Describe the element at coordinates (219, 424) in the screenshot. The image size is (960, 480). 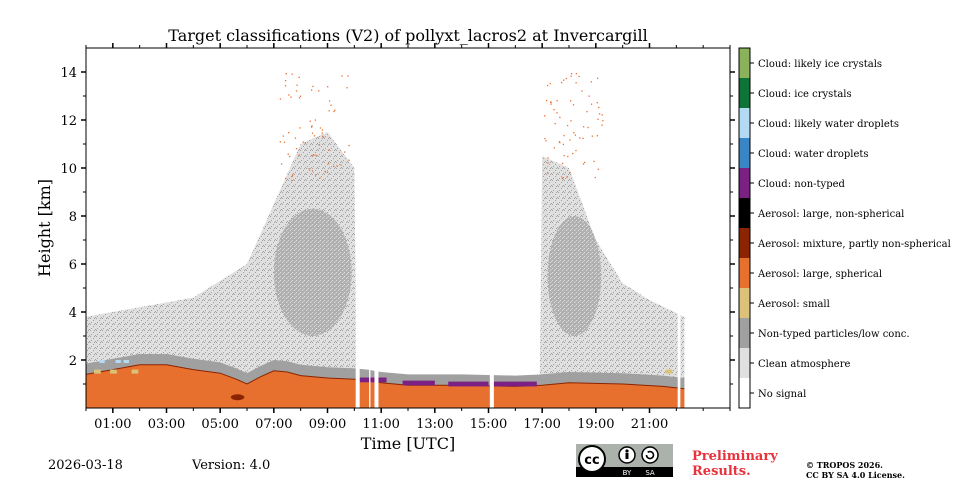
I see `x-tick-label: 05:00` at that location.